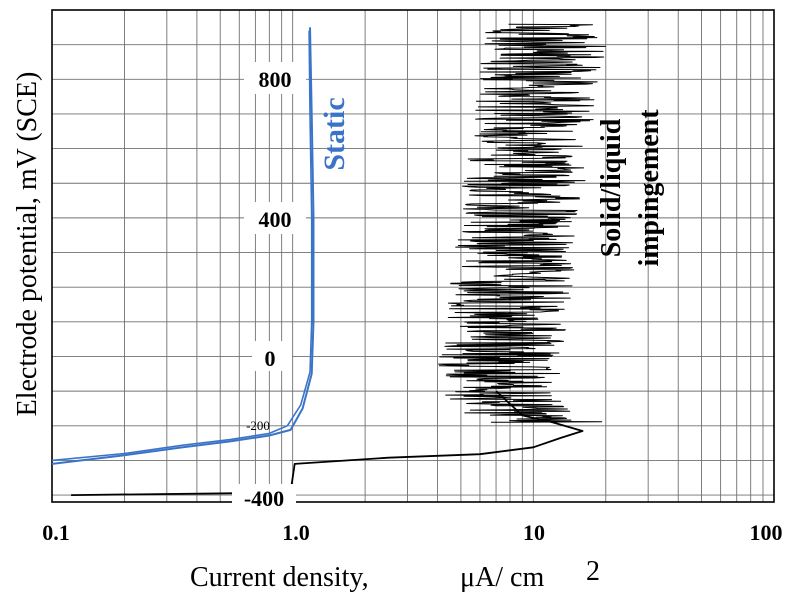 The image size is (800, 606). I want to click on static-label: Static, so click(334, 133).